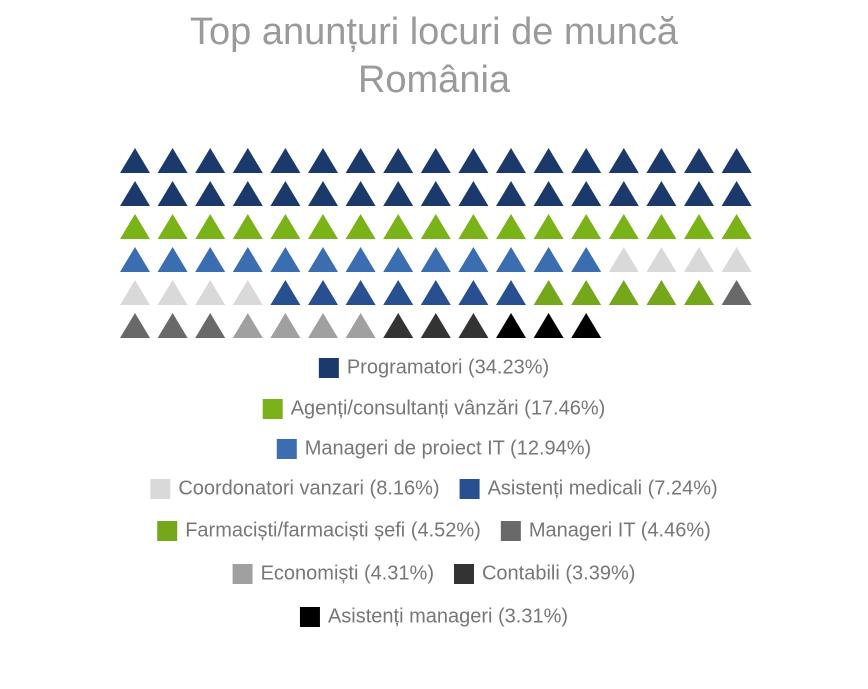 The image size is (868, 689). What do you see at coordinates (448, 448) in the screenshot?
I see `legend-label: Manageri de proiect IT (12.94%)` at bounding box center [448, 448].